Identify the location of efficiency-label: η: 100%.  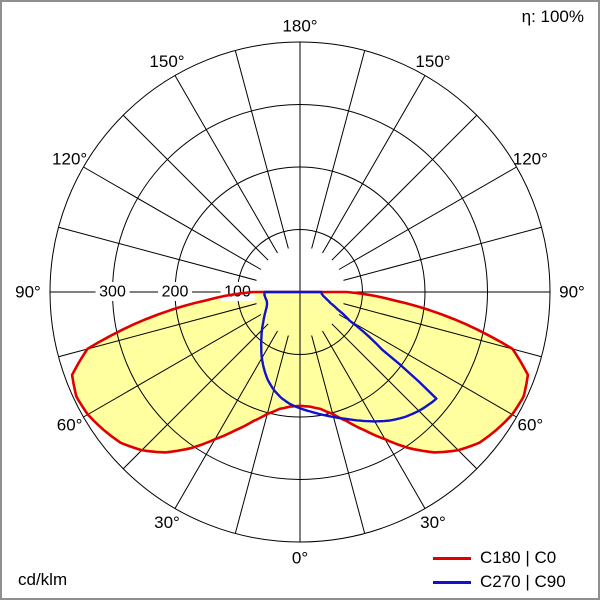
(552, 16).